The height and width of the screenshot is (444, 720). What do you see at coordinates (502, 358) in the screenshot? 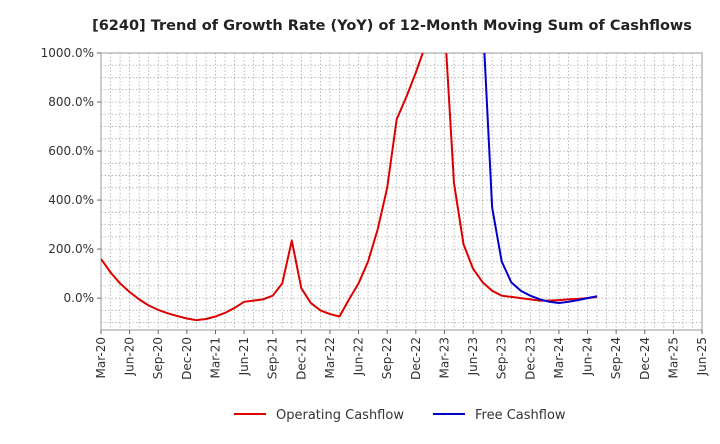
I see `x-tick-label: Sep-23` at bounding box center [502, 358].